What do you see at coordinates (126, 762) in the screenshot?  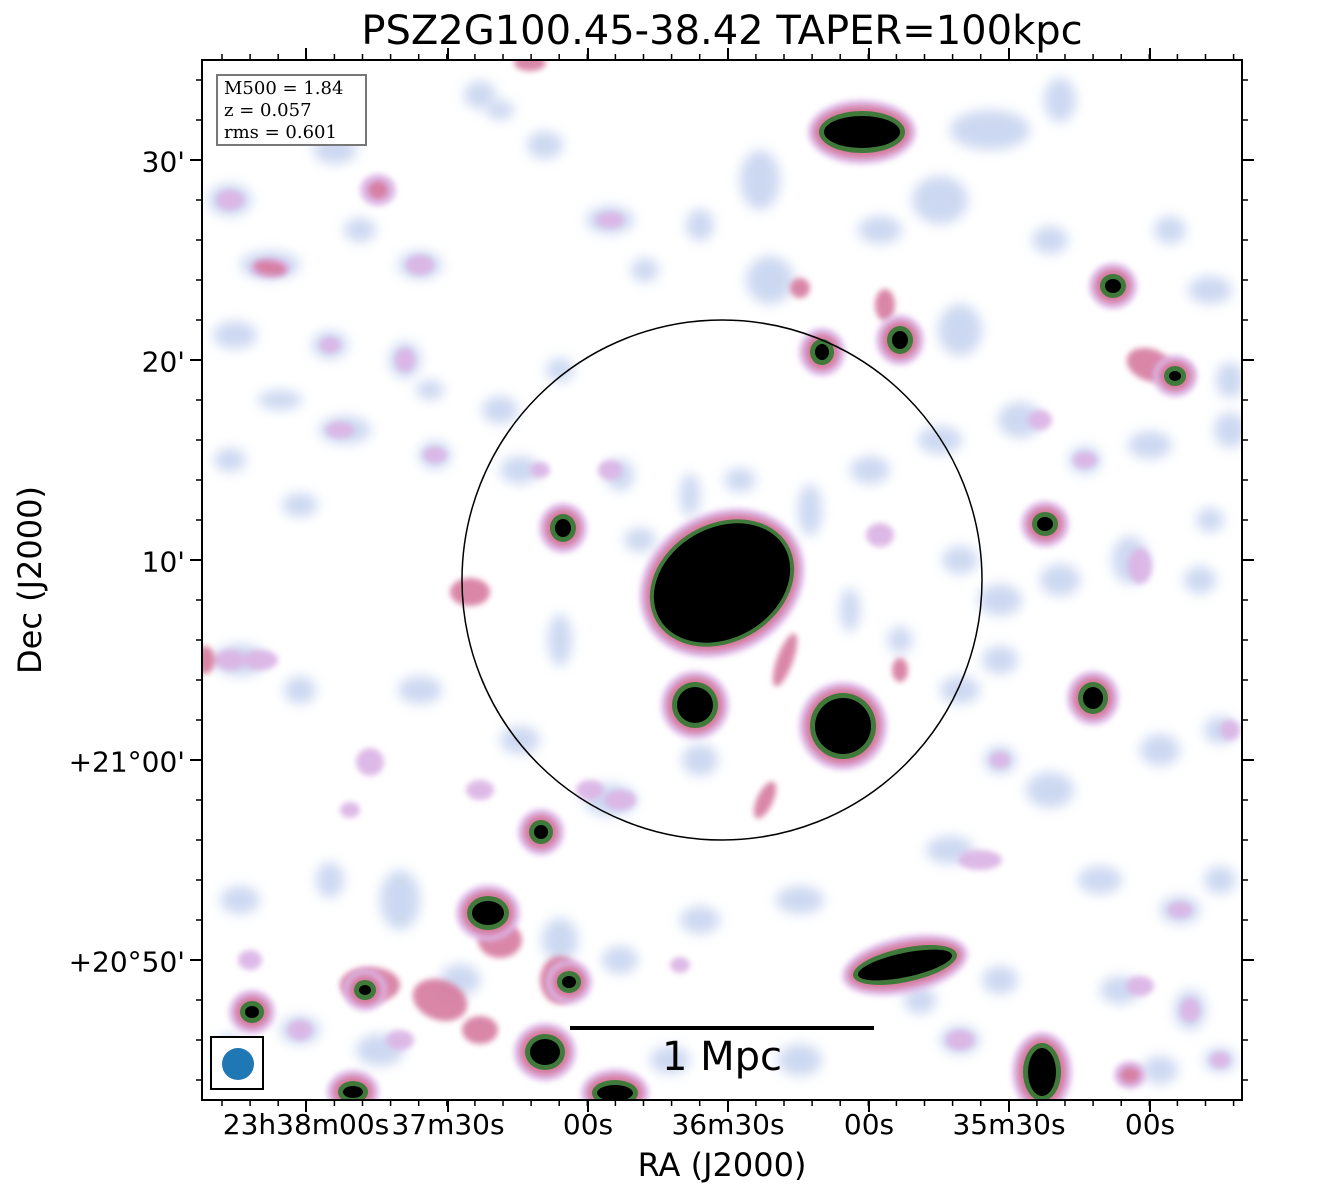 I see `y-tick-label: +21°00'` at bounding box center [126, 762].